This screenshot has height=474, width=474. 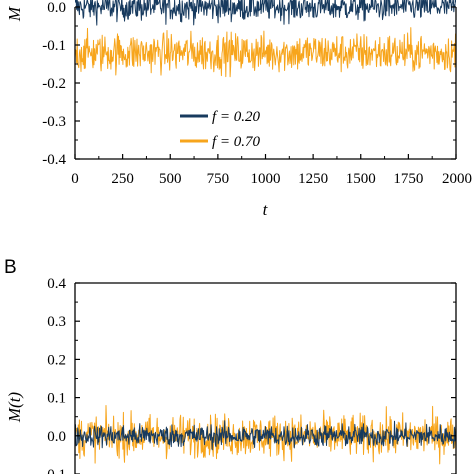 I want to click on panel-a-y-axis-label: M, so click(x=14, y=14).